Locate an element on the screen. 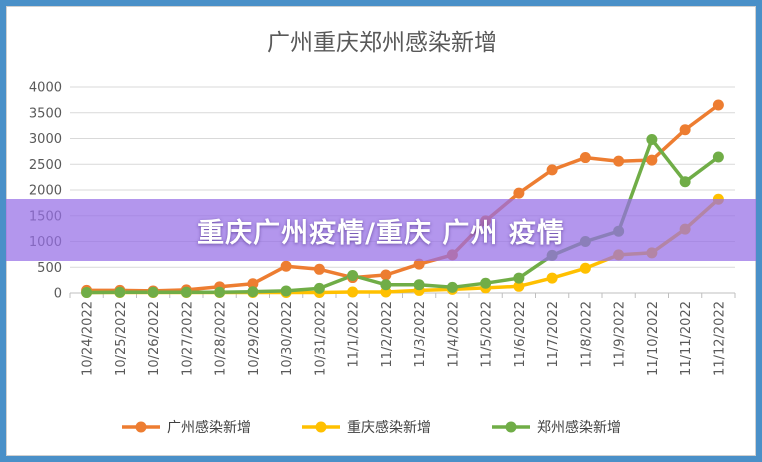 This screenshot has height=462, width=762. x-tick-label: 10/30/2022 is located at coordinates (287, 338).